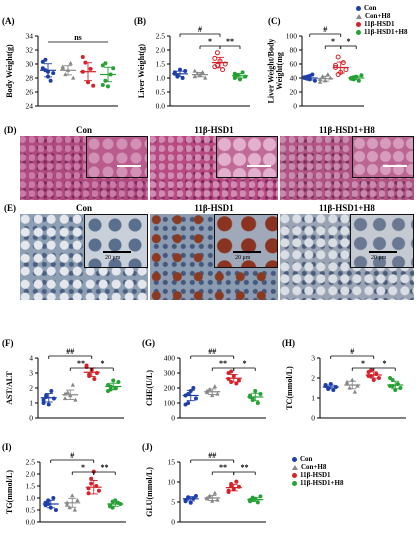  I want to click on ihc-image-hsd1: 20 μm, so click(214, 257).